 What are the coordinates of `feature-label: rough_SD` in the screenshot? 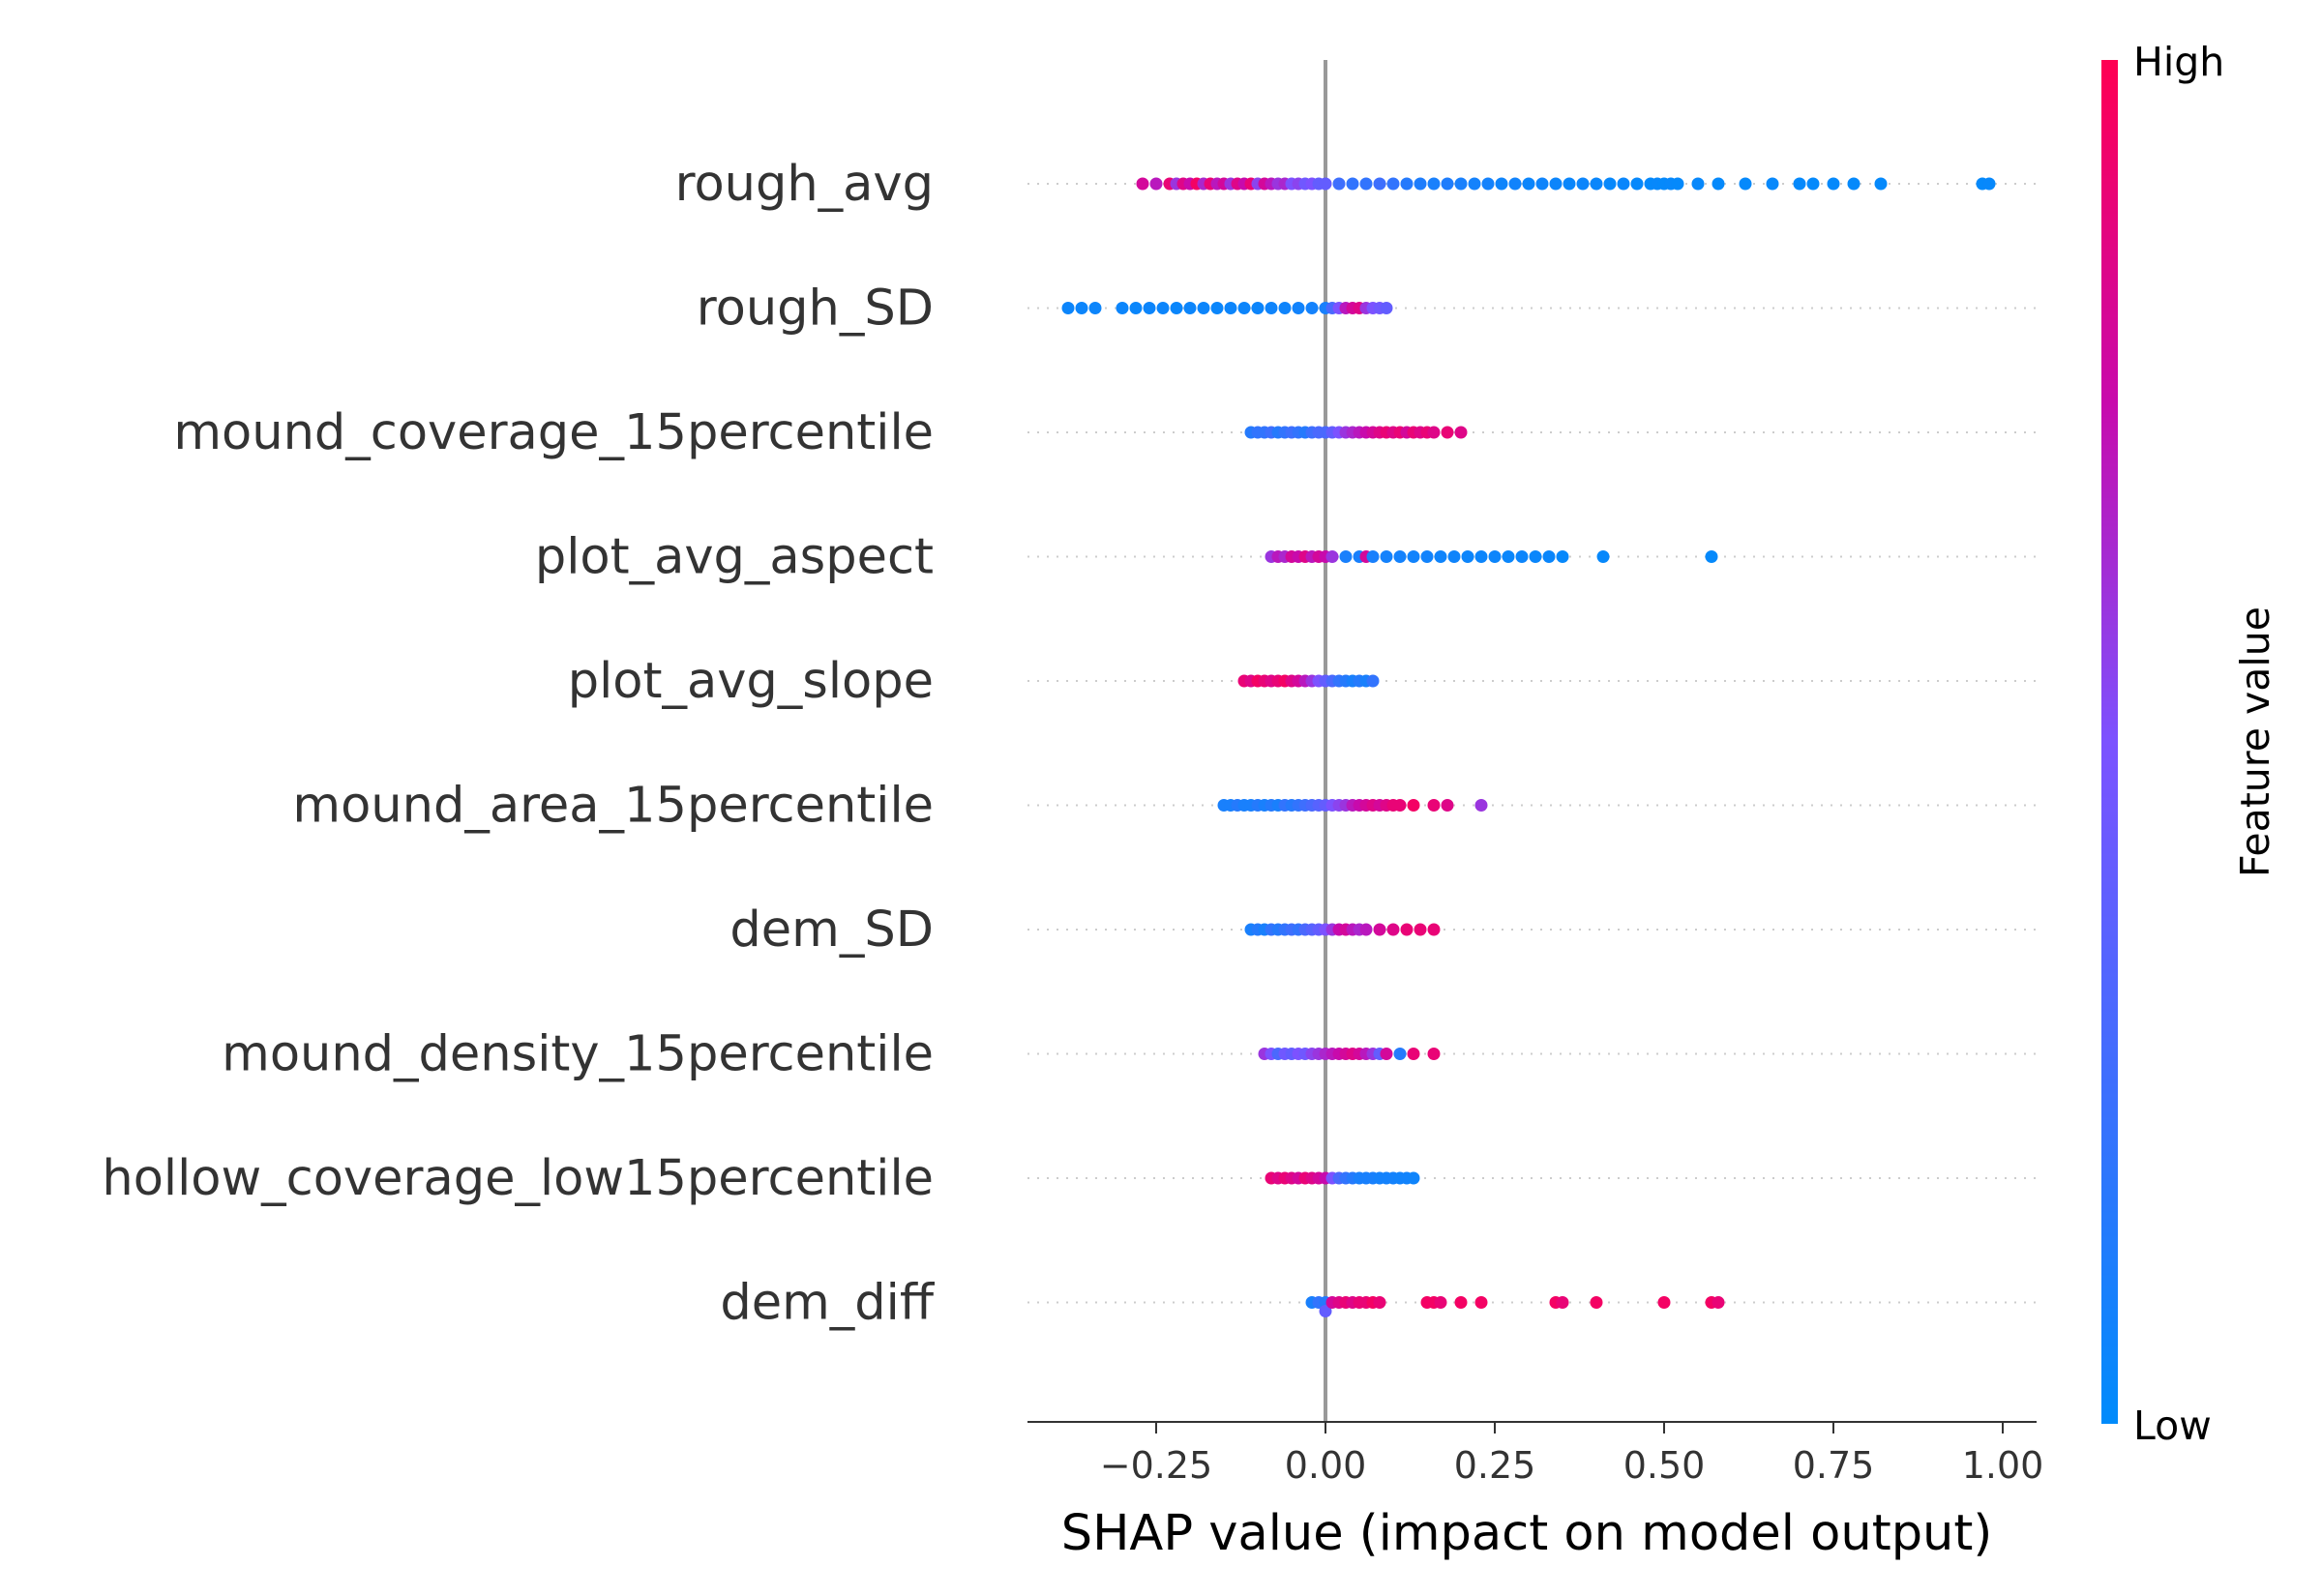 It's located at (815, 309).